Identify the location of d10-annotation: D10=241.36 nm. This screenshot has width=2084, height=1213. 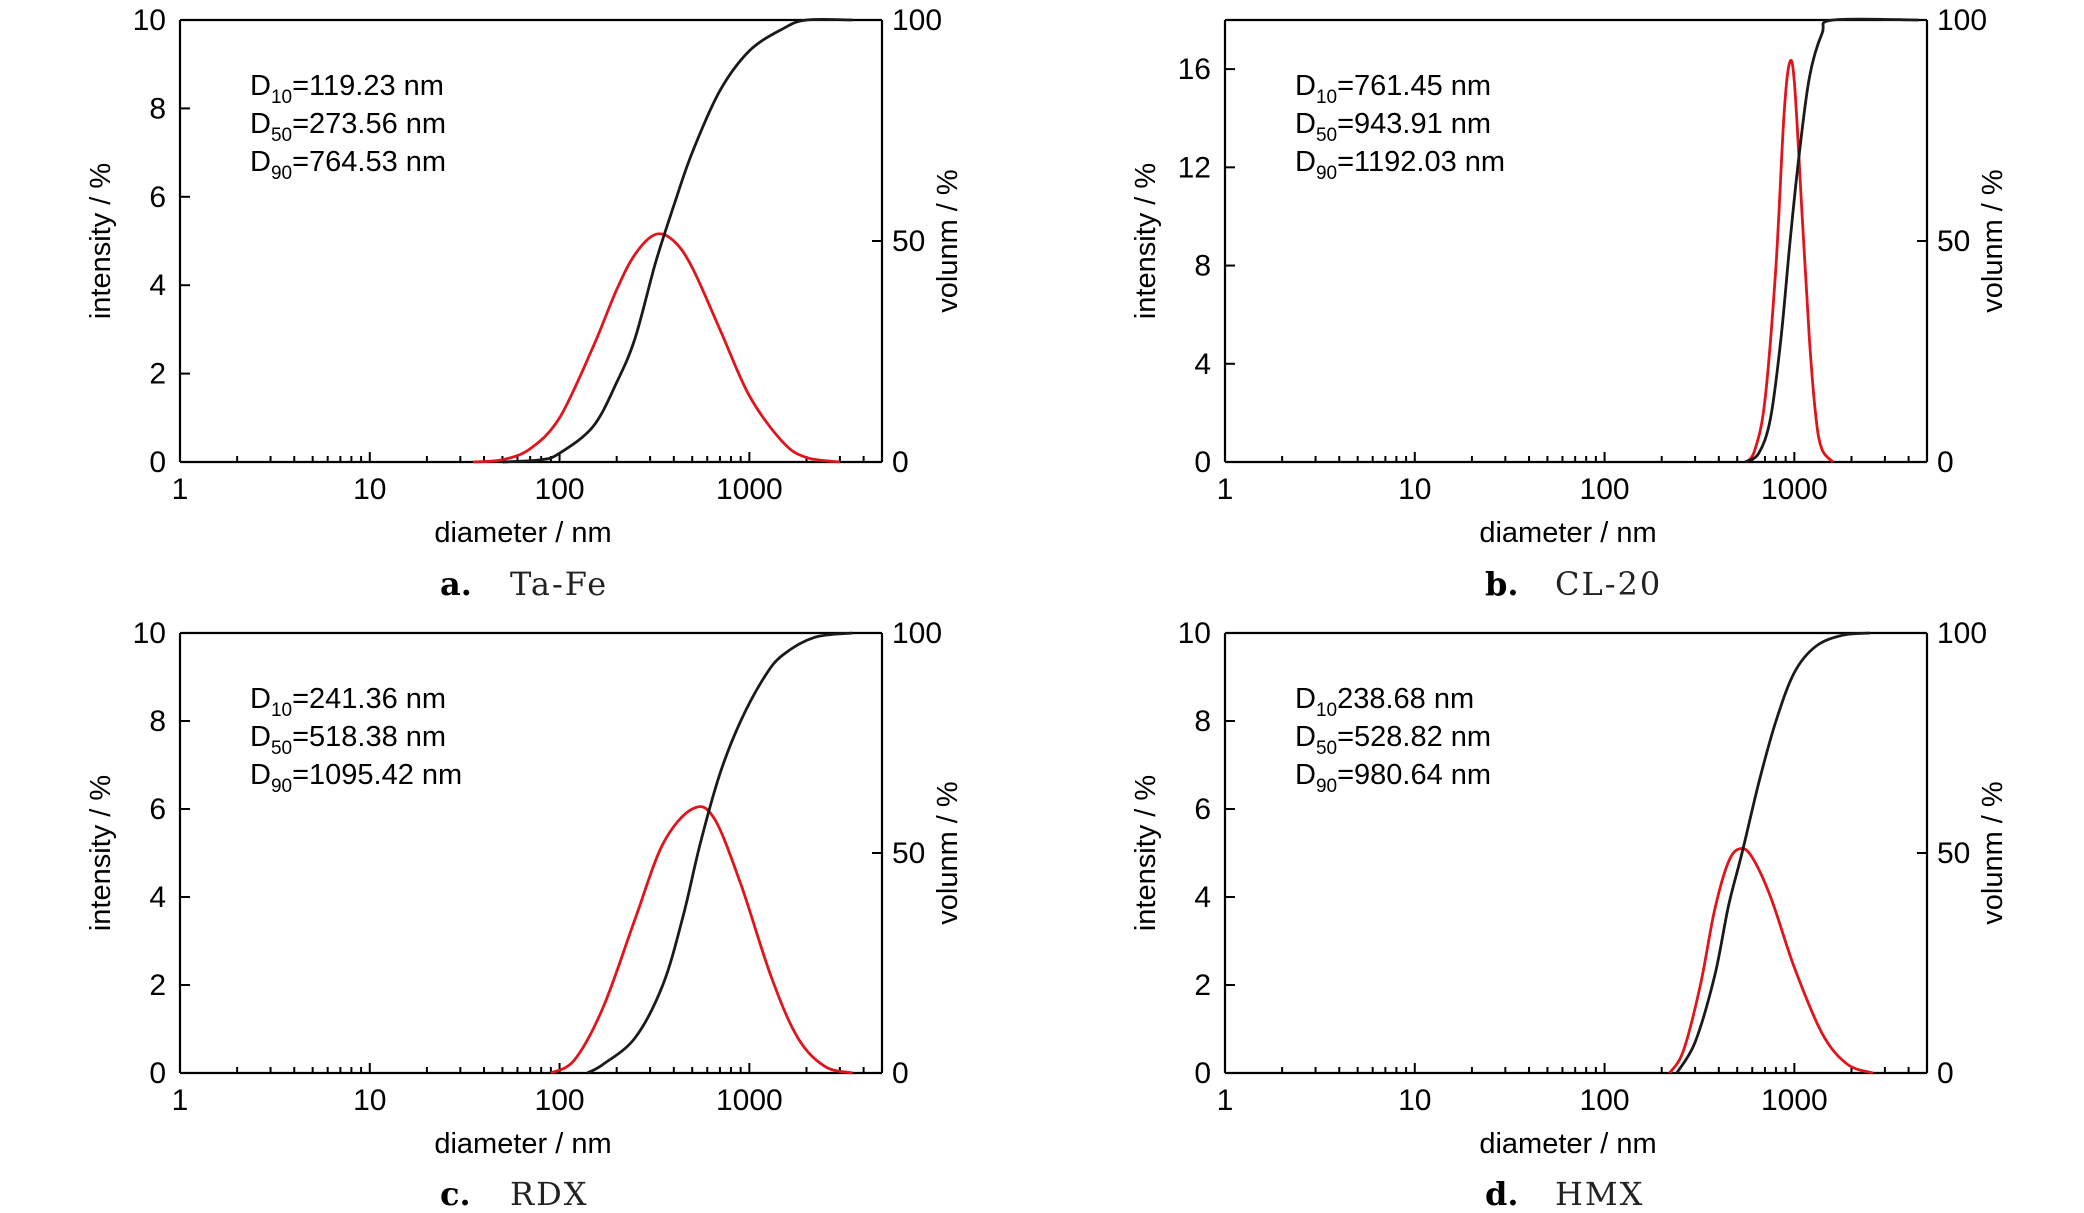
(348, 702).